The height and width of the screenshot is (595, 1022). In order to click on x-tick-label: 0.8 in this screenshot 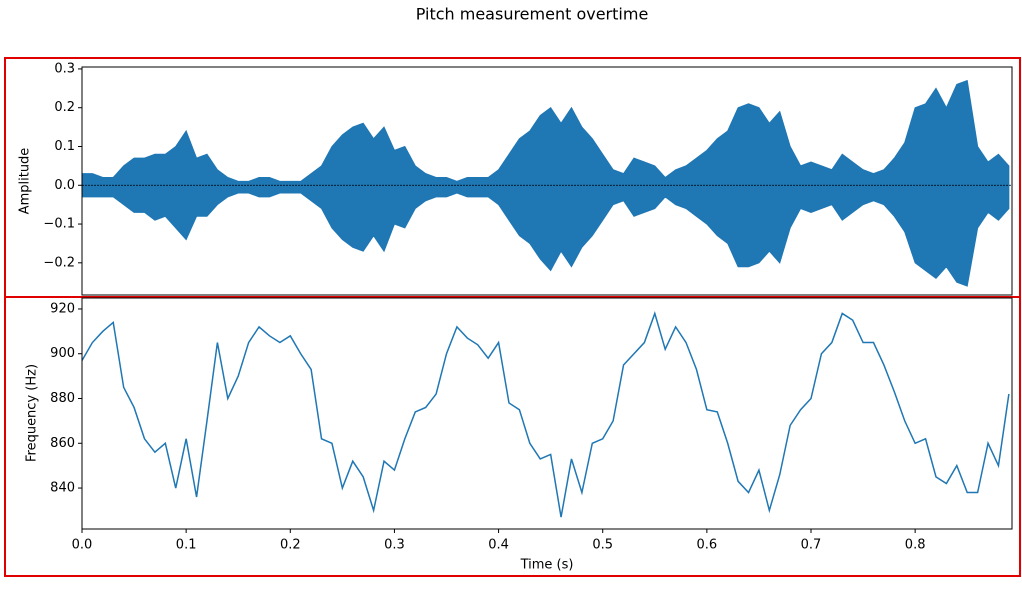, I will do `click(915, 545)`.